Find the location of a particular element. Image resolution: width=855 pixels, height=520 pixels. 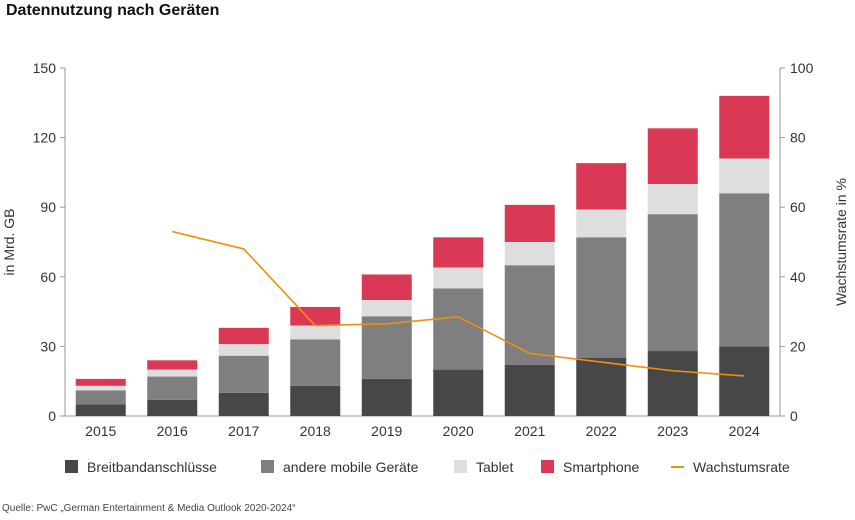

y-tick-label-right: 60 is located at coordinates (798, 207).